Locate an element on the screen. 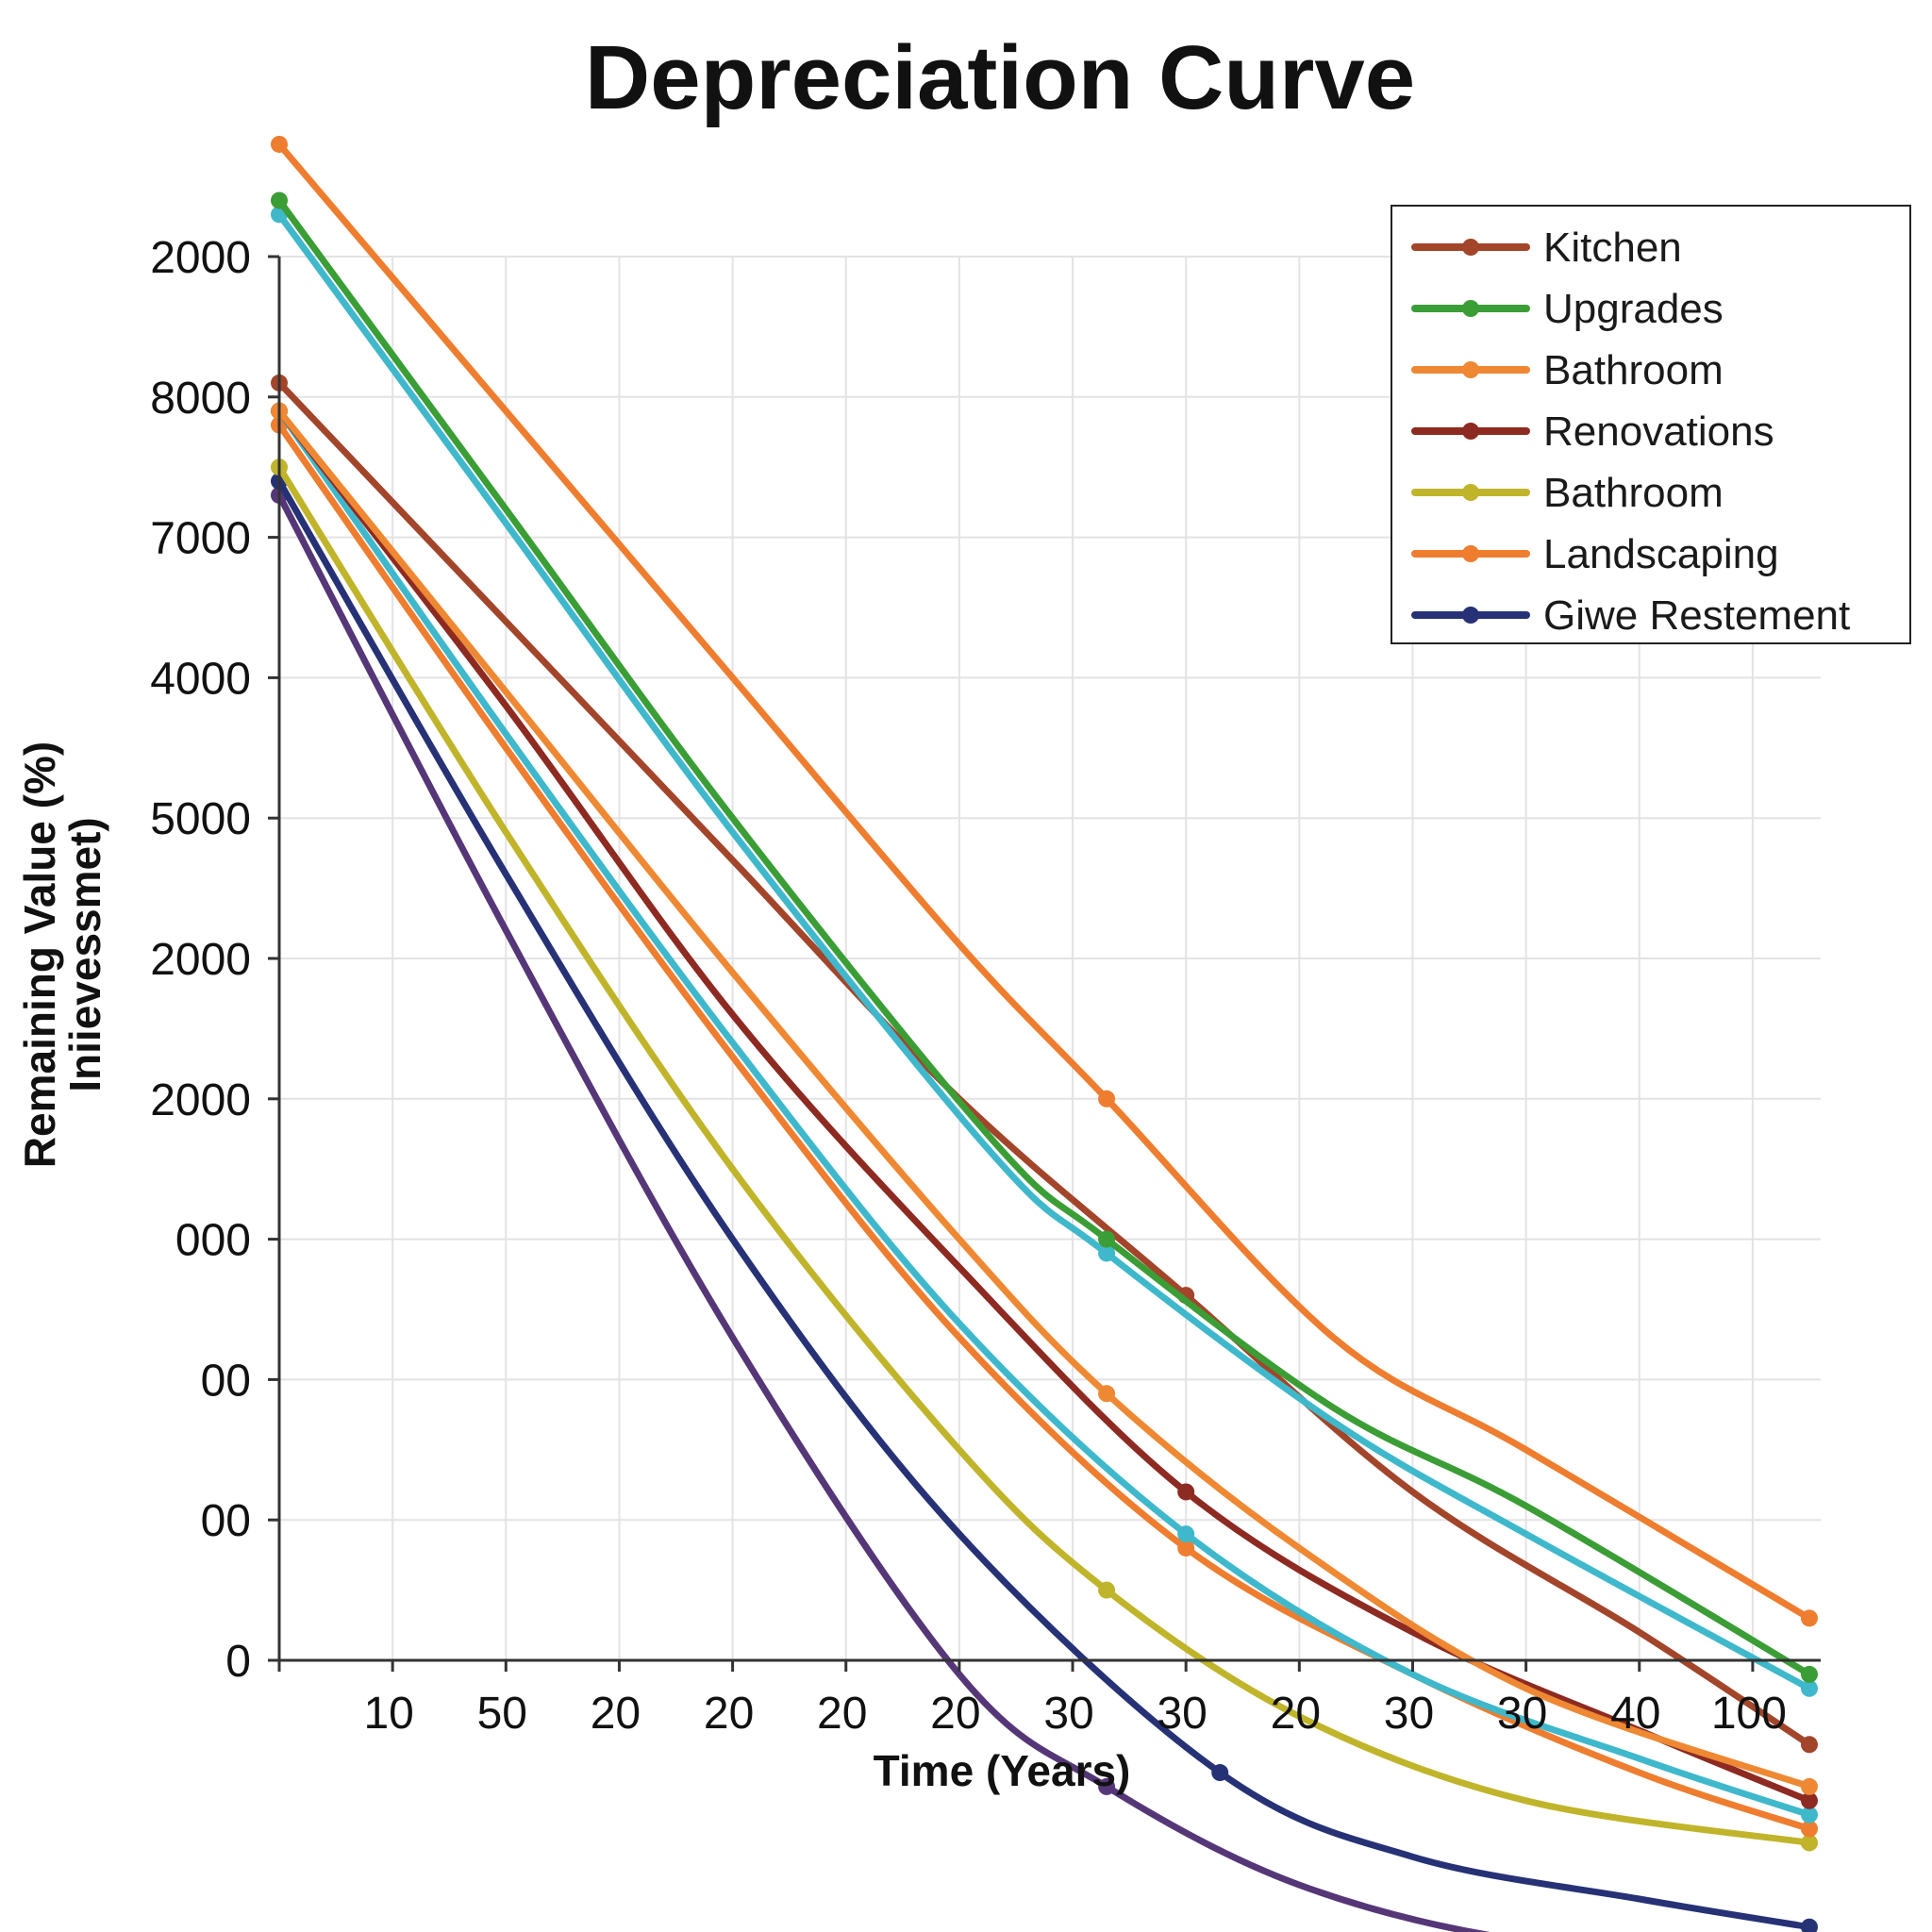 The width and height of the screenshot is (1932, 1932). y-tick-label: 5000 is located at coordinates (201, 819).